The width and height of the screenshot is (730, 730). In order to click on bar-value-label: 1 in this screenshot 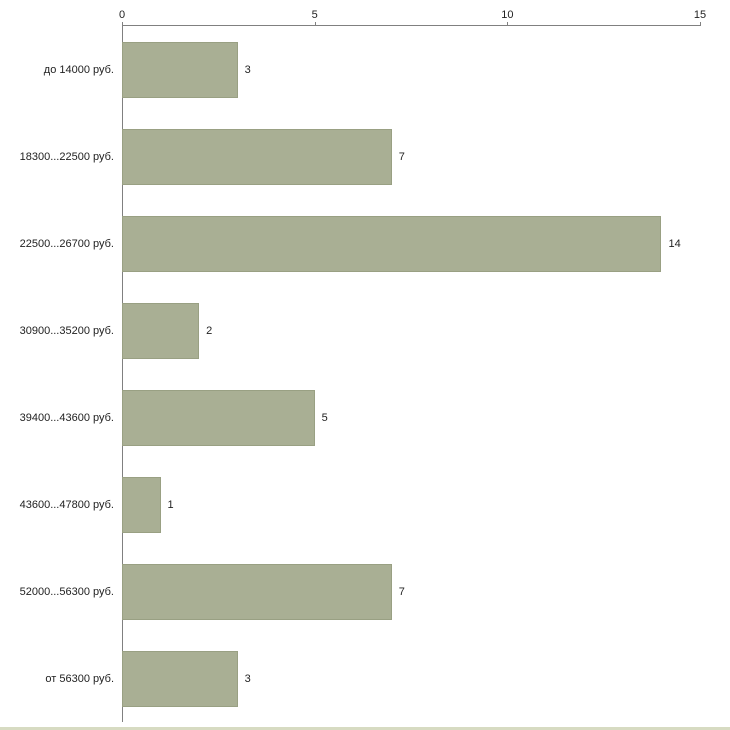, I will do `click(170, 504)`.